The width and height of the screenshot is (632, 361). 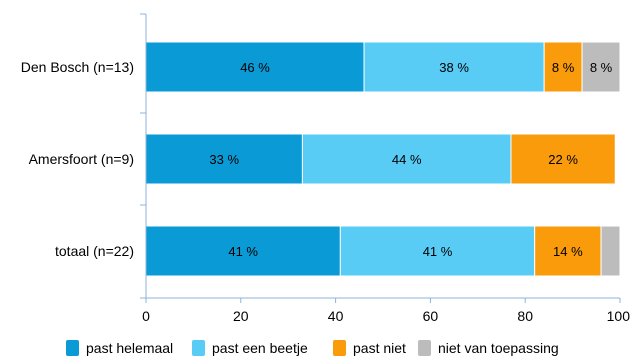 What do you see at coordinates (94, 251) in the screenshot?
I see `category-label: totaal (n=22)` at bounding box center [94, 251].